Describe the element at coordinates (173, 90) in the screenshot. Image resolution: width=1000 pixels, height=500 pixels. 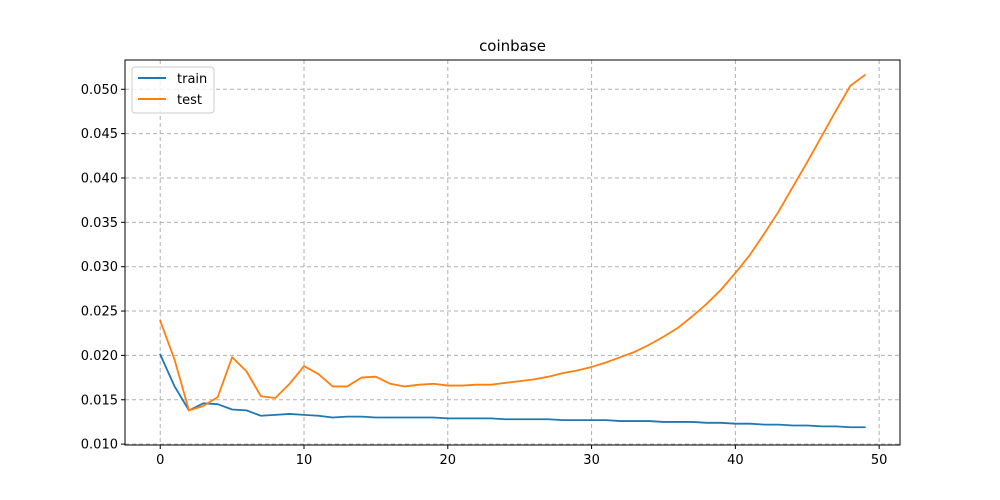
I see `legend: train test` at that location.